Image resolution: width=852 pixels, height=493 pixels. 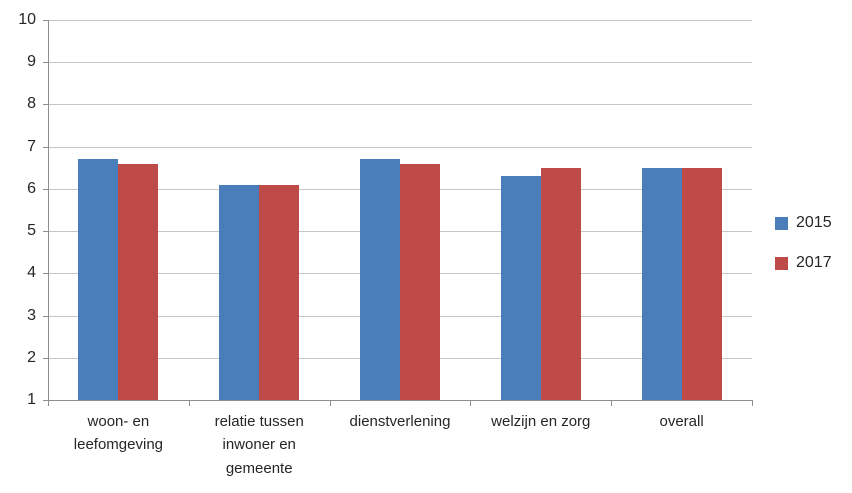 What do you see at coordinates (781, 263) in the screenshot?
I see `legend-swatch-2017` at bounding box center [781, 263].